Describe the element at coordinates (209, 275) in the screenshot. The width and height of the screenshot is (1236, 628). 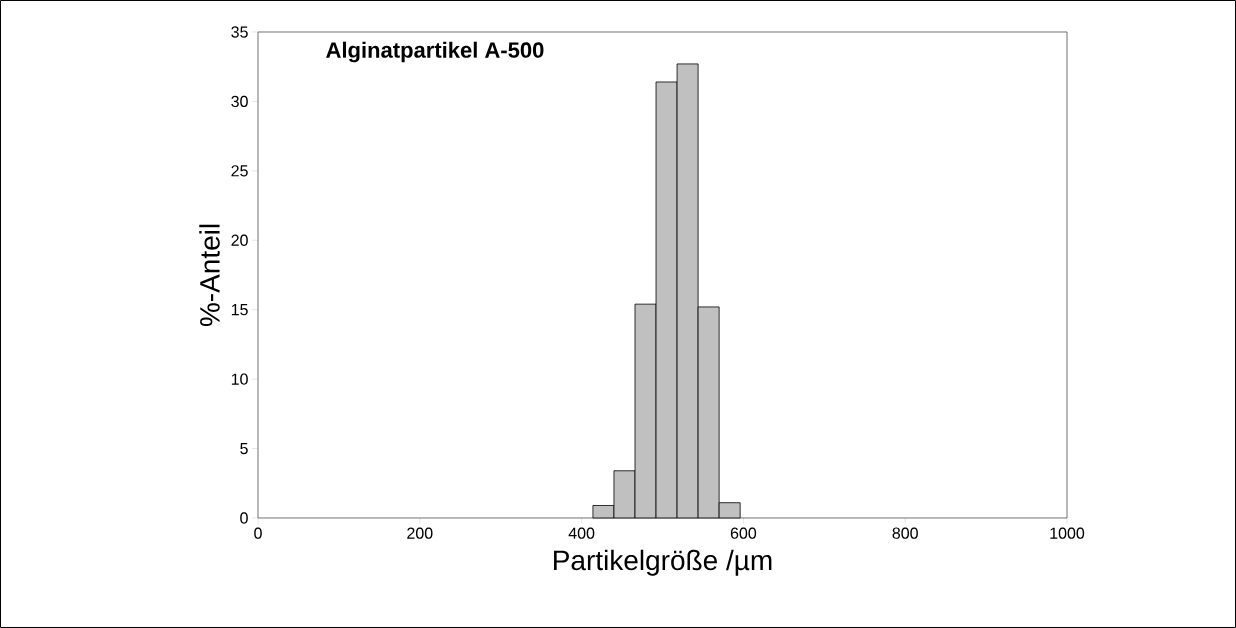
I see `y-axis-title: %-Anteil` at that location.